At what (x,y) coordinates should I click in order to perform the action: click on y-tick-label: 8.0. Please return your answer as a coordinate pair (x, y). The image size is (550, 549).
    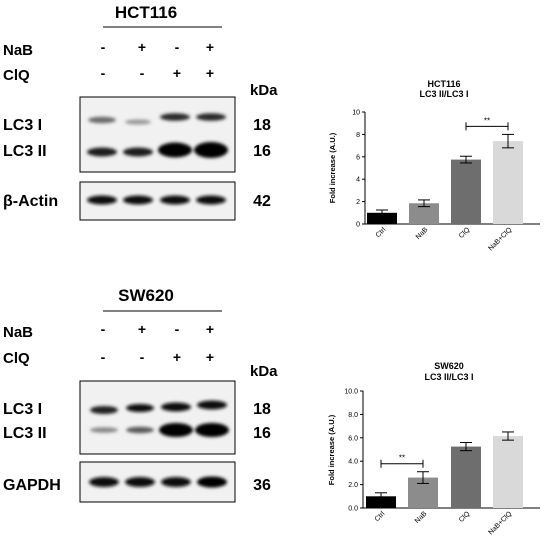
    Looking at the image, I should click on (353, 415).